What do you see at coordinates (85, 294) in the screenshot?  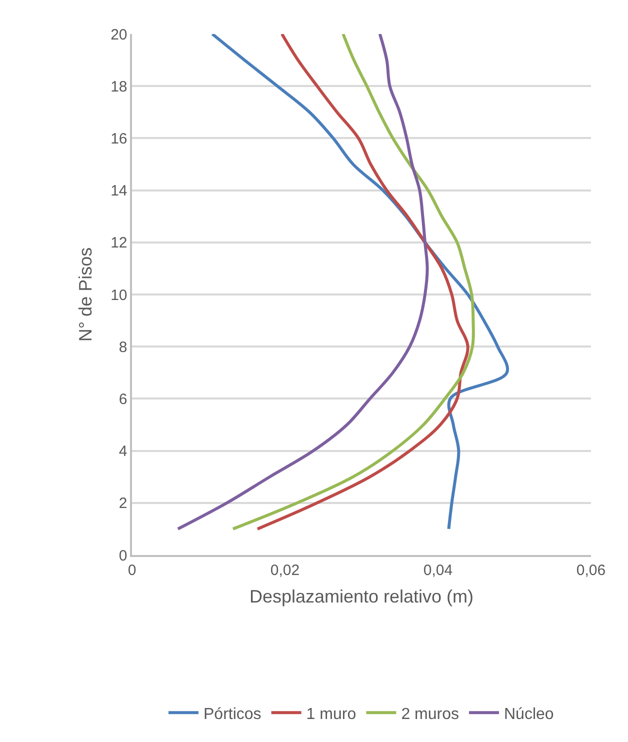 I see `y-axis-title: N° de Pisos` at bounding box center [85, 294].